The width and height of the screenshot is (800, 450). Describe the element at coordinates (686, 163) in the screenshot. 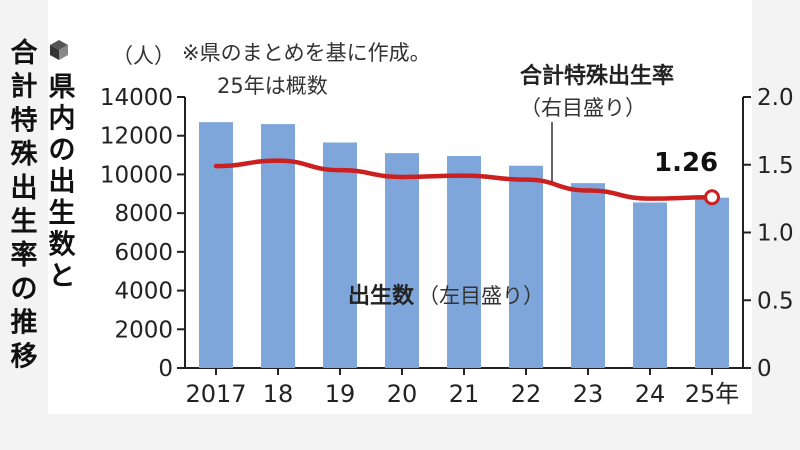

I see `last-value-annotation: 1.26` at that location.